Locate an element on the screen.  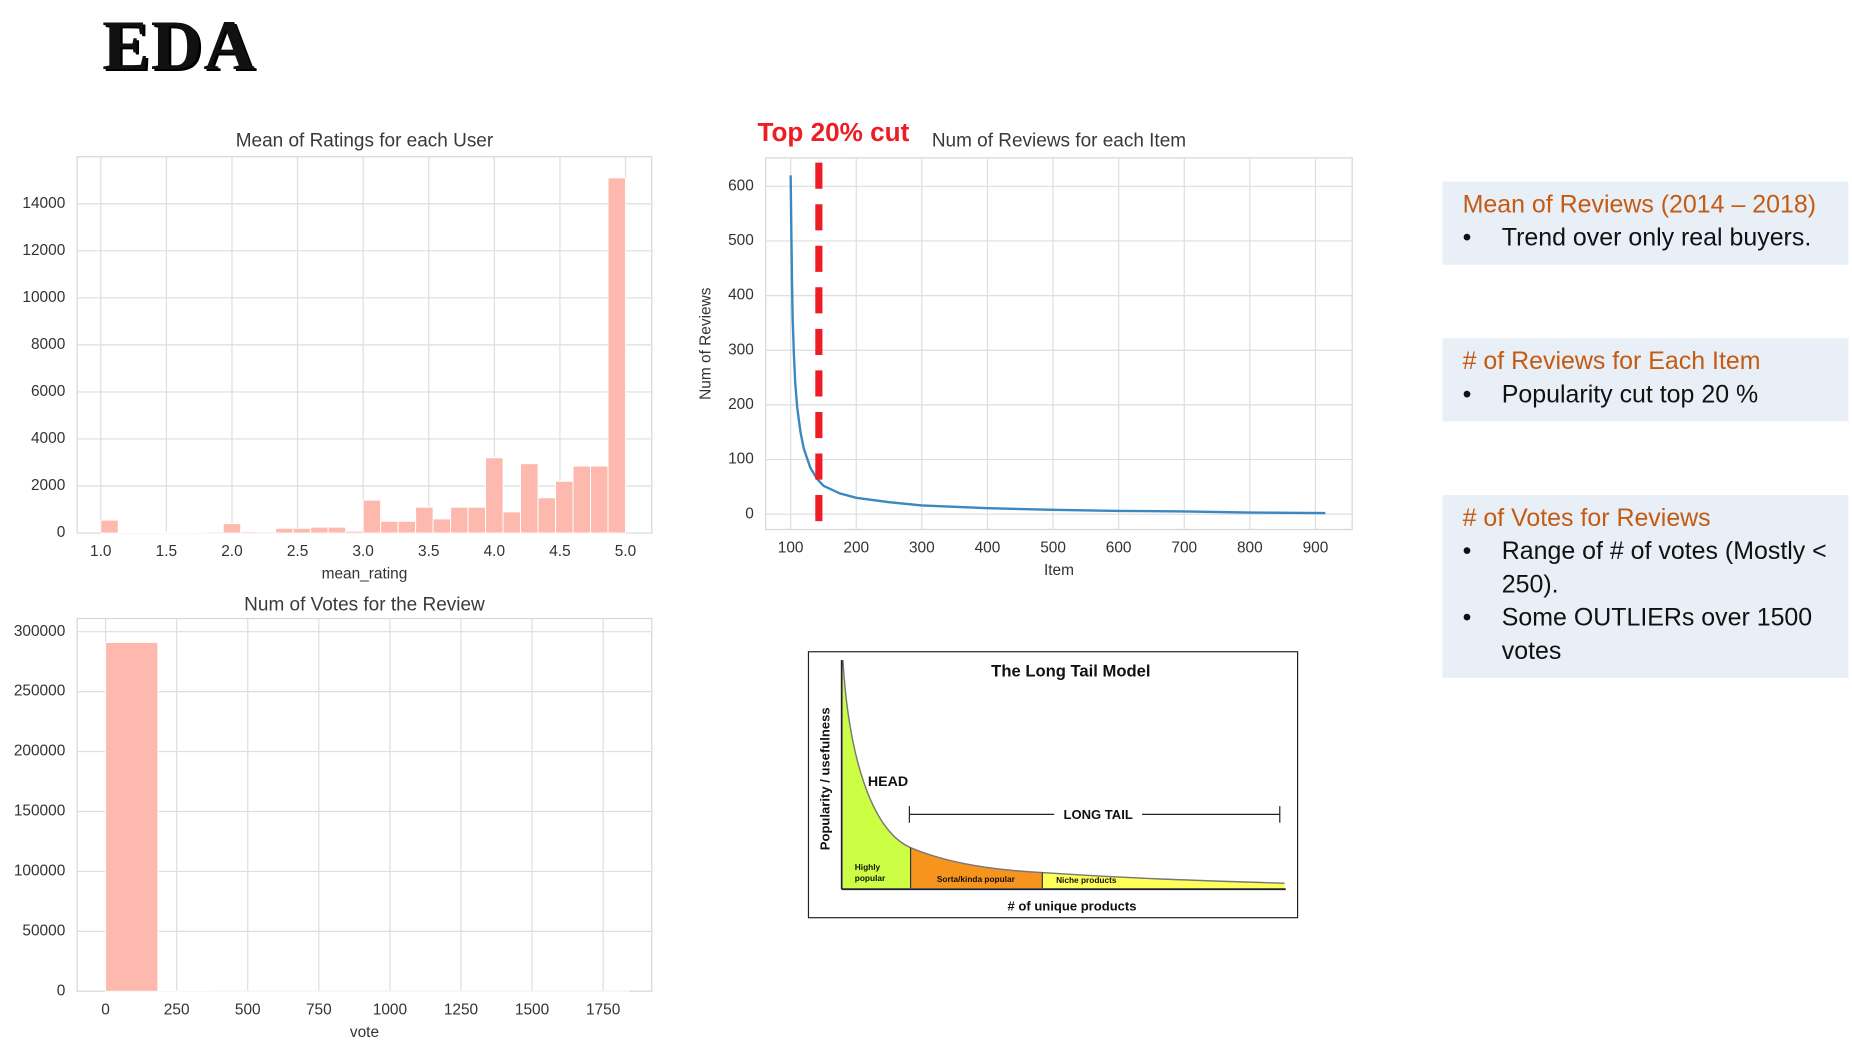
line is located at coordinates (1057, 345).